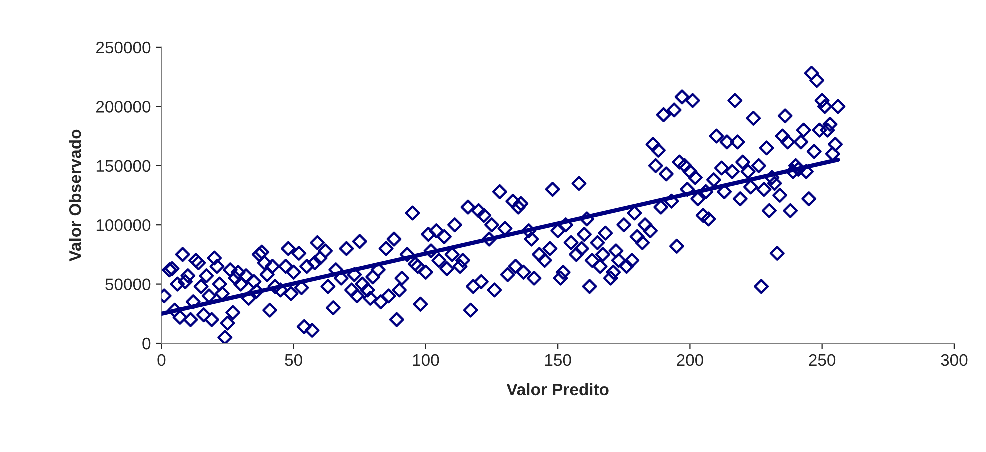  I want to click on x-axis-title: Valor Predito, so click(557, 389).